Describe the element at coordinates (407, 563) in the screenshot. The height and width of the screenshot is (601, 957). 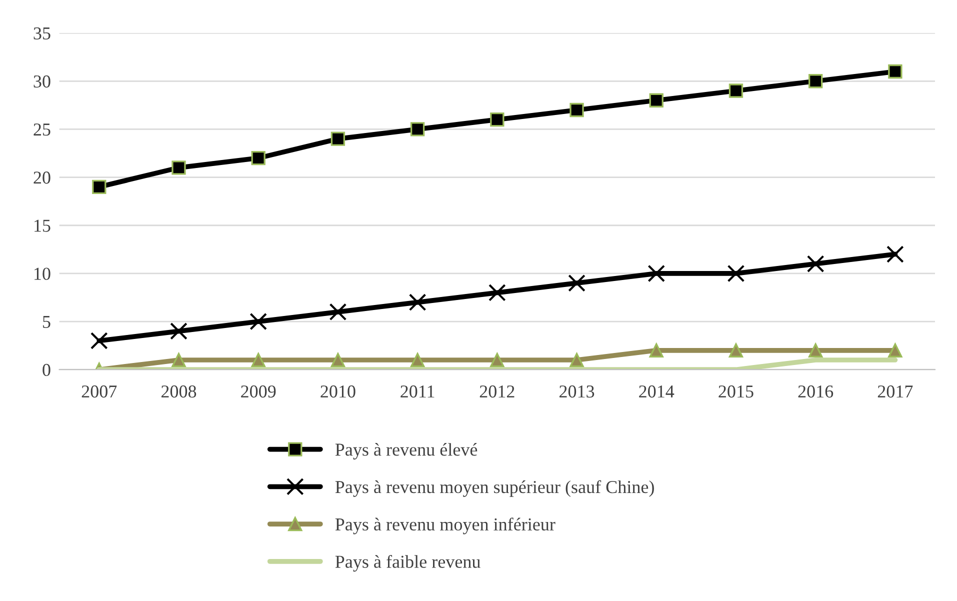
I see `legend-label: Pays à faible revenu` at that location.